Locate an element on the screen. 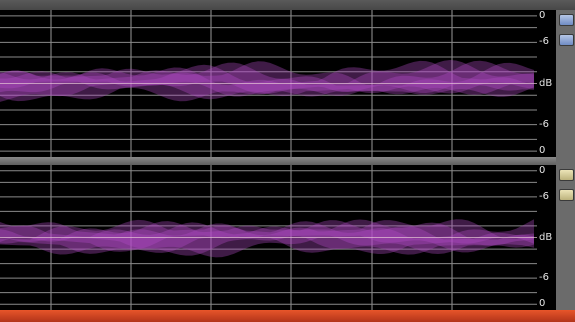 Image resolution: width=575 pixels, height=322 pixels. db-scale-lower: 0 -6 dB -6 0 is located at coordinates (546, 237).